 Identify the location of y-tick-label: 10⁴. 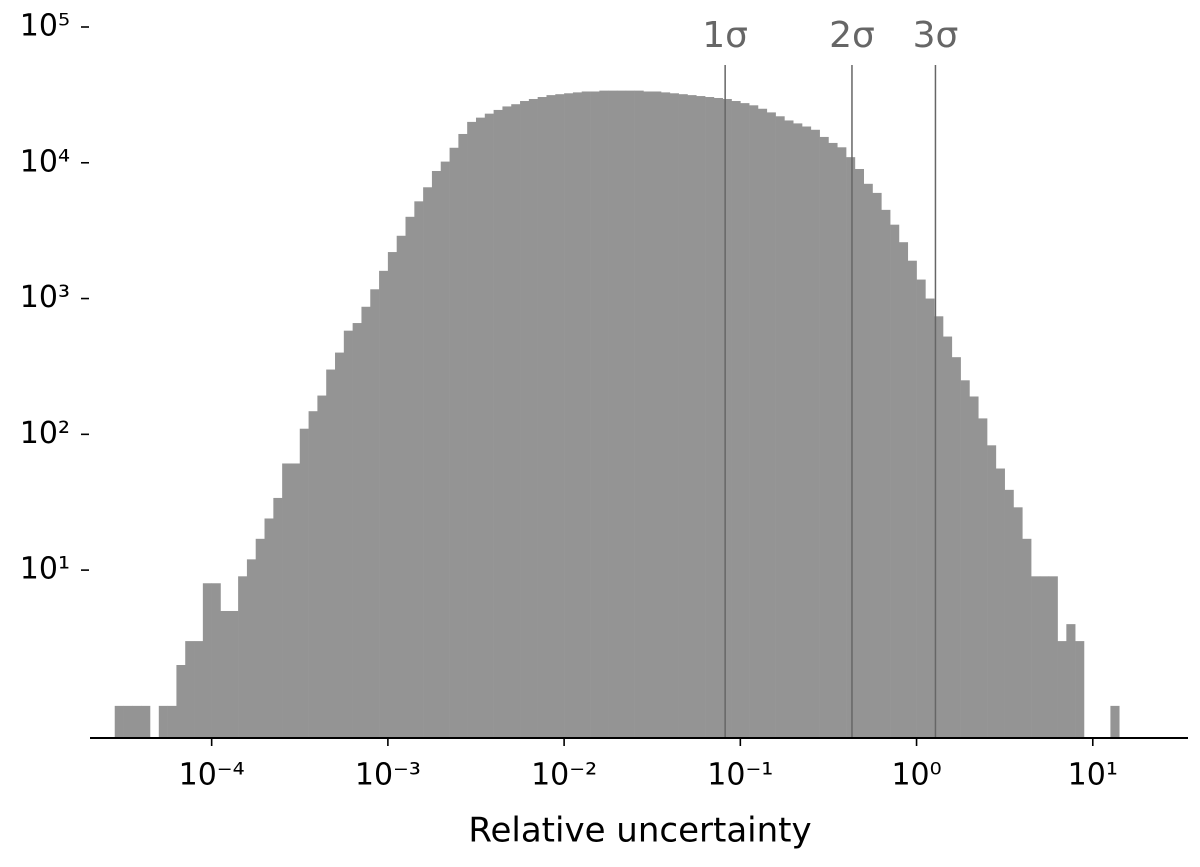
(45, 161).